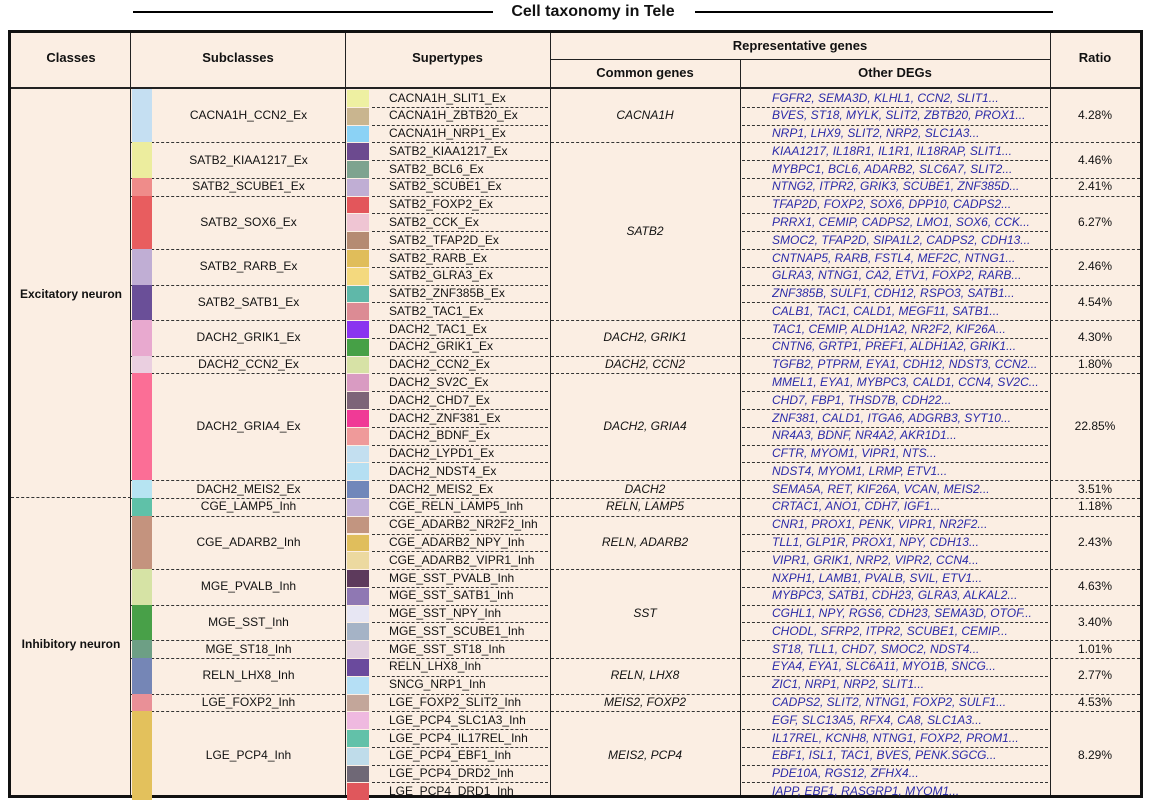  I want to click on supertype-name: DACH2_MEIS2_Ex, so click(441, 488).